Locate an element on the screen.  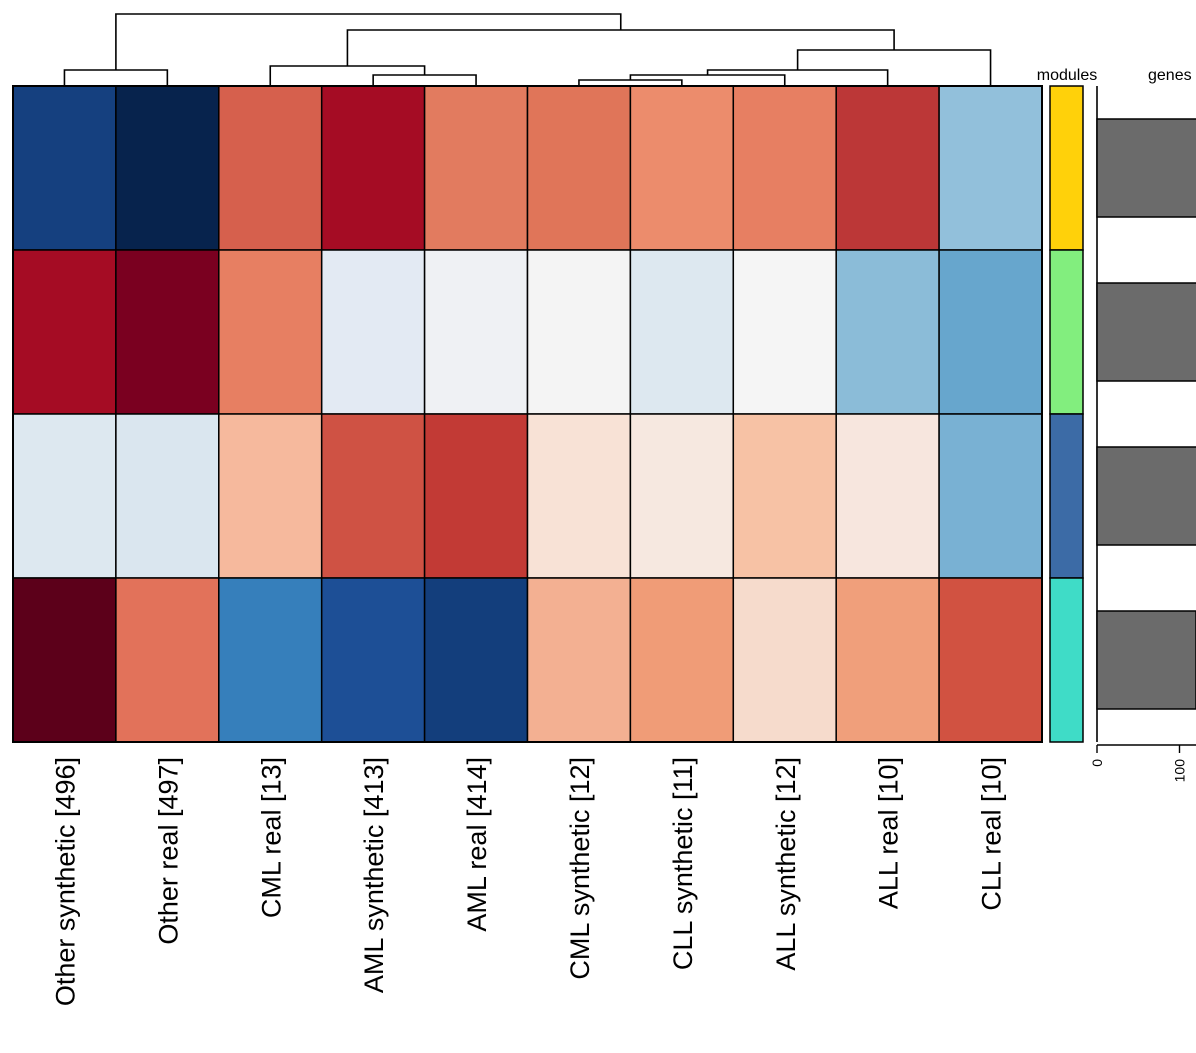
column-label: ALL synthetic [12] is located at coordinates (786, 864).